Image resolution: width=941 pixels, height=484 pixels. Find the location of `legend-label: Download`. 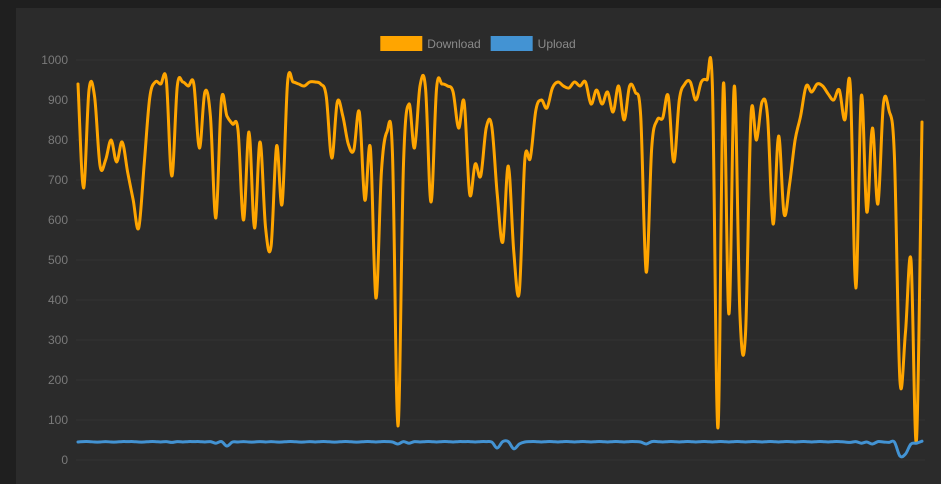

legend-label: Download is located at coordinates (453, 44).